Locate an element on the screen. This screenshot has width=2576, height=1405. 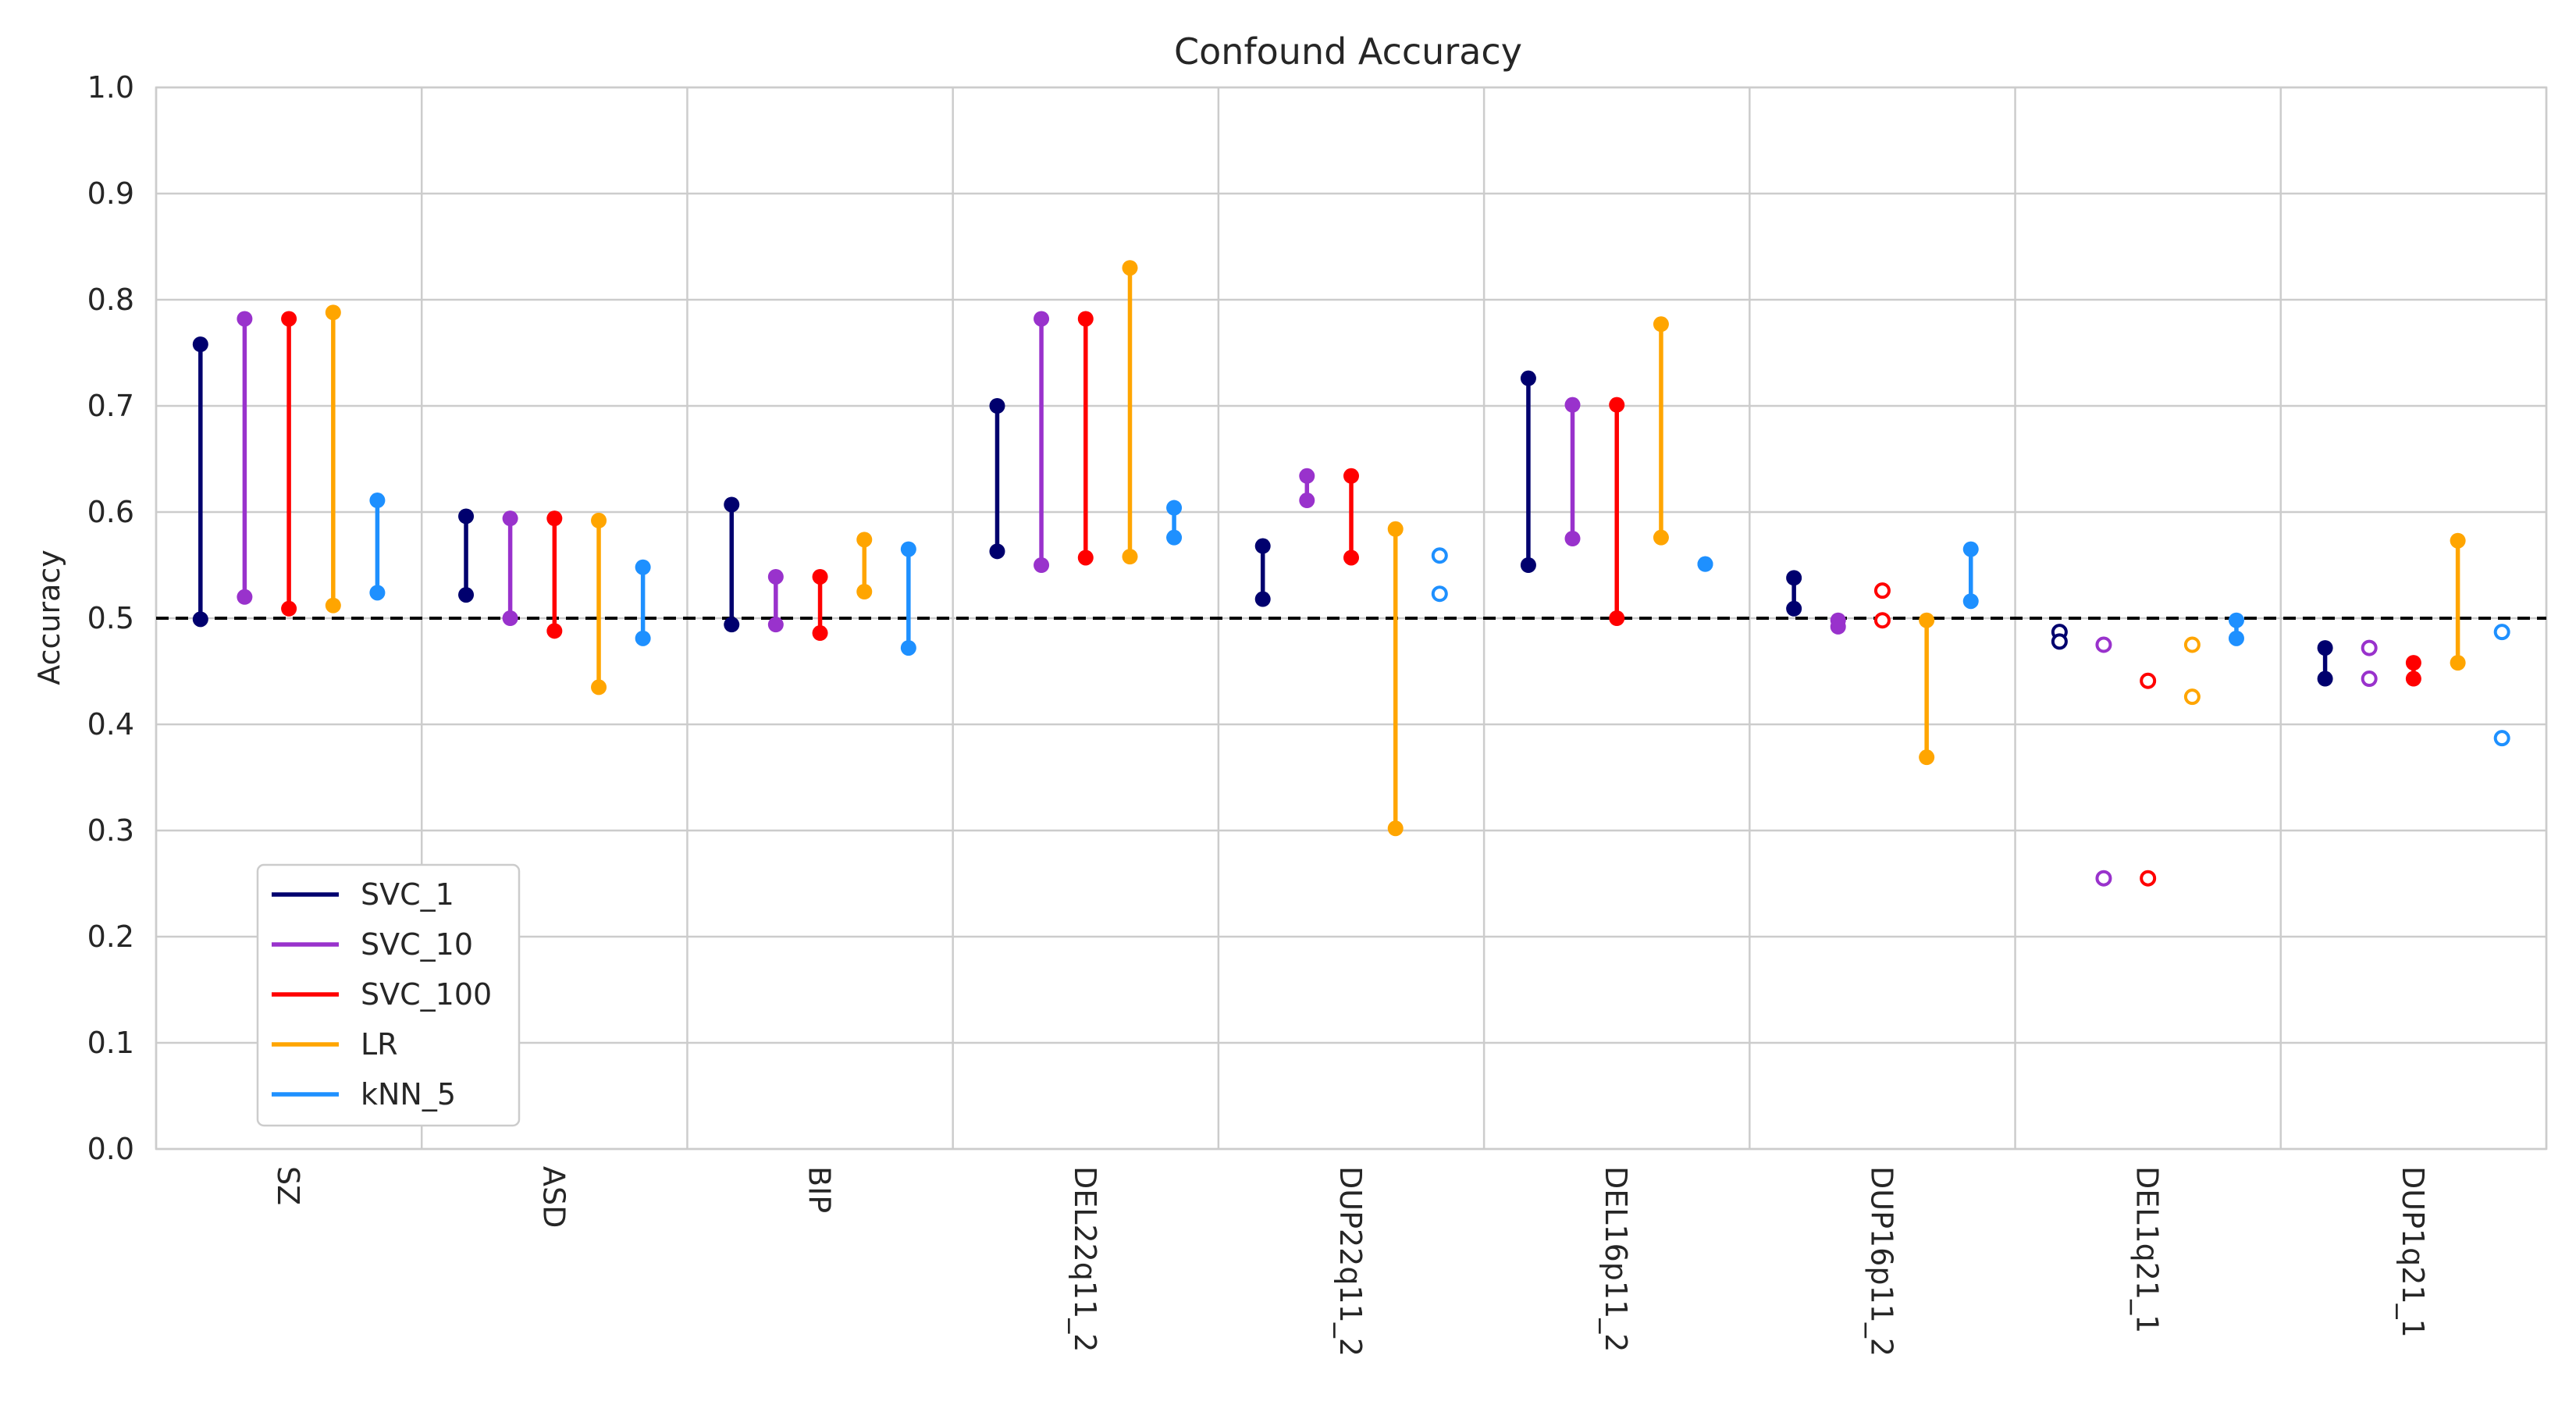
y-axis-label: Accuracy is located at coordinates (49, 617).